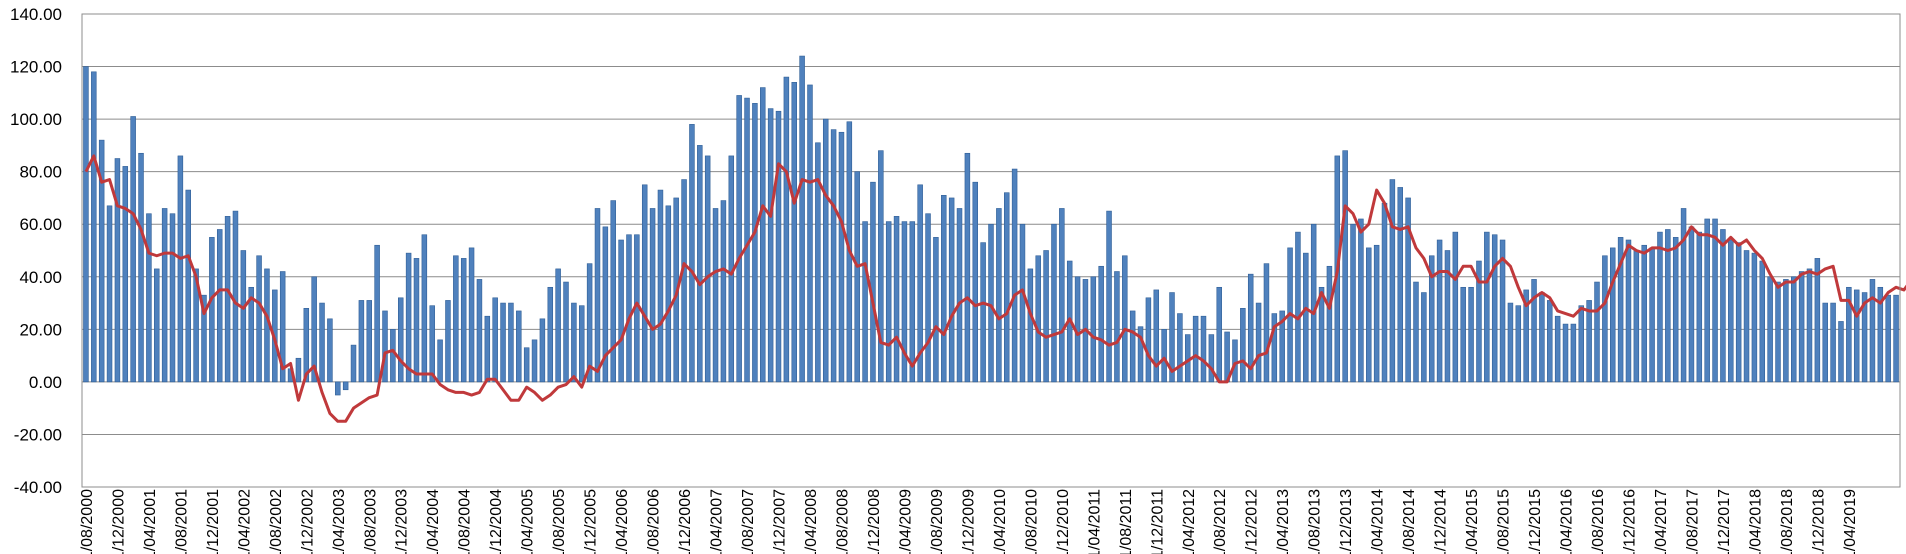 This screenshot has height=554, width=1906. Describe the element at coordinates (40, 172) in the screenshot. I see `y-tick-label: 80.00` at that location.